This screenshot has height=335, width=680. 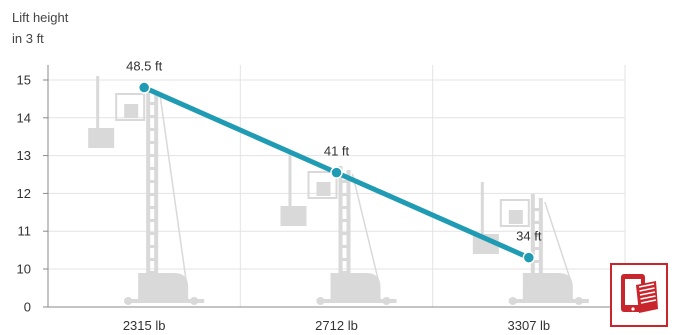 What do you see at coordinates (529, 236) in the screenshot?
I see `data-label: 34 ft` at bounding box center [529, 236].